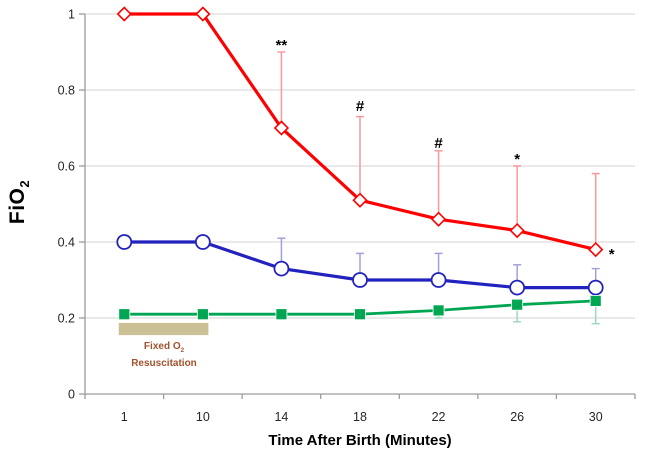  Describe the element at coordinates (360, 440) in the screenshot. I see `x-axis-title: Time After Birth (Minutes)` at that location.